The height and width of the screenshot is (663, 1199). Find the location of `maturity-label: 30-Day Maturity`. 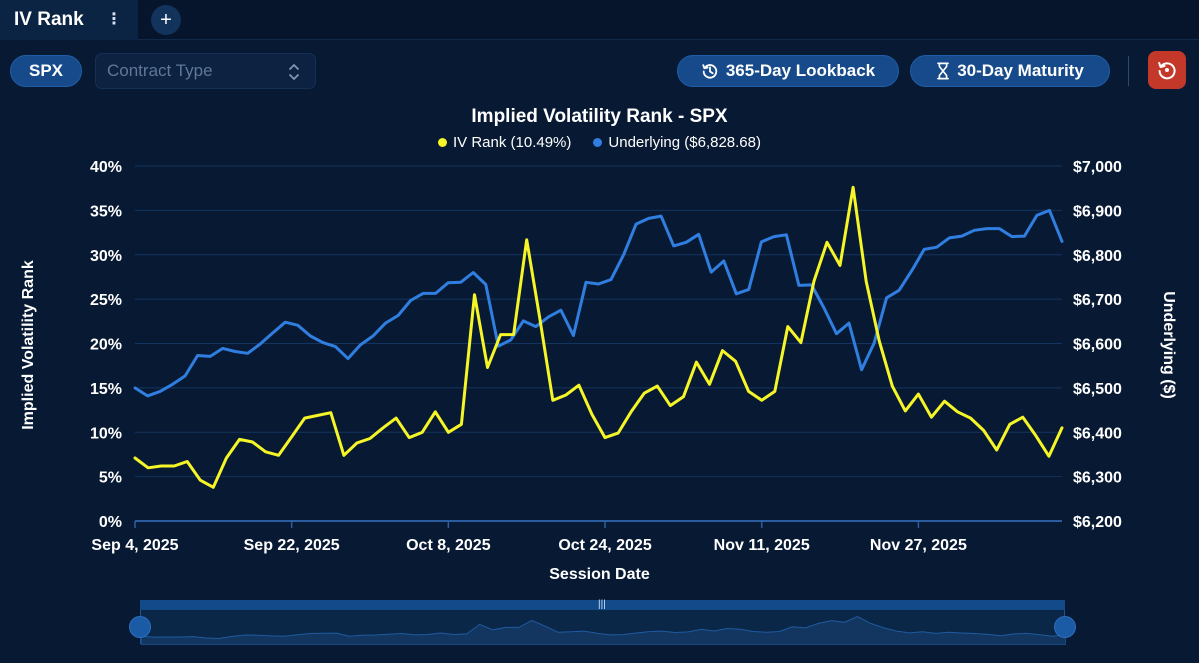

maturity-label: 30-Day Maturity is located at coordinates (1020, 70).